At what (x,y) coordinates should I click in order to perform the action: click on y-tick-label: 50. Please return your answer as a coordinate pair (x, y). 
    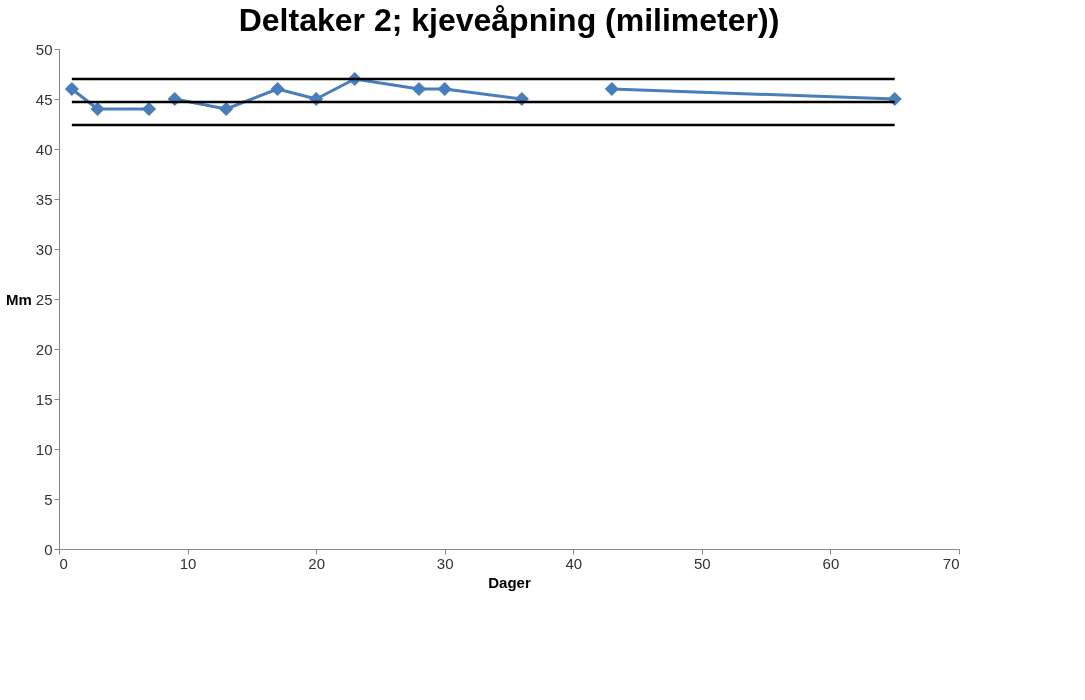
    Looking at the image, I should click on (44, 49).